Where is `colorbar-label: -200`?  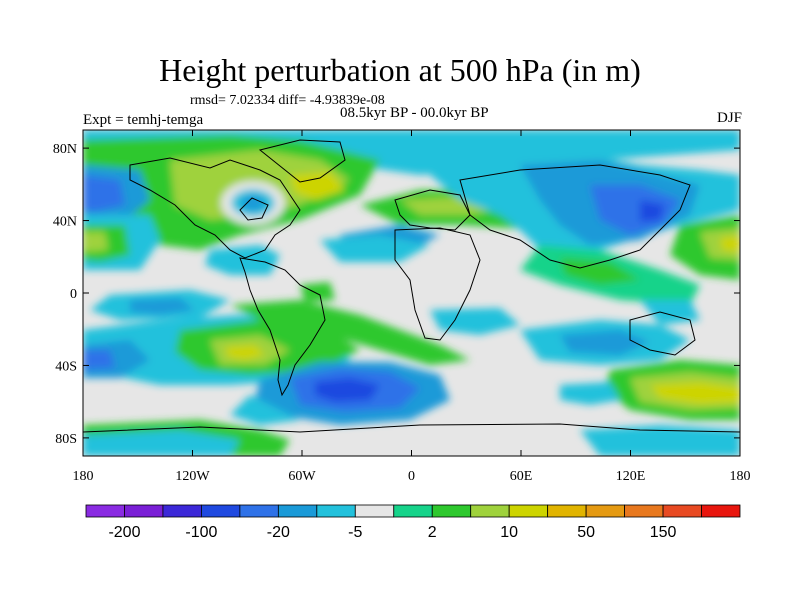 colorbar-label: -200 is located at coordinates (124, 532).